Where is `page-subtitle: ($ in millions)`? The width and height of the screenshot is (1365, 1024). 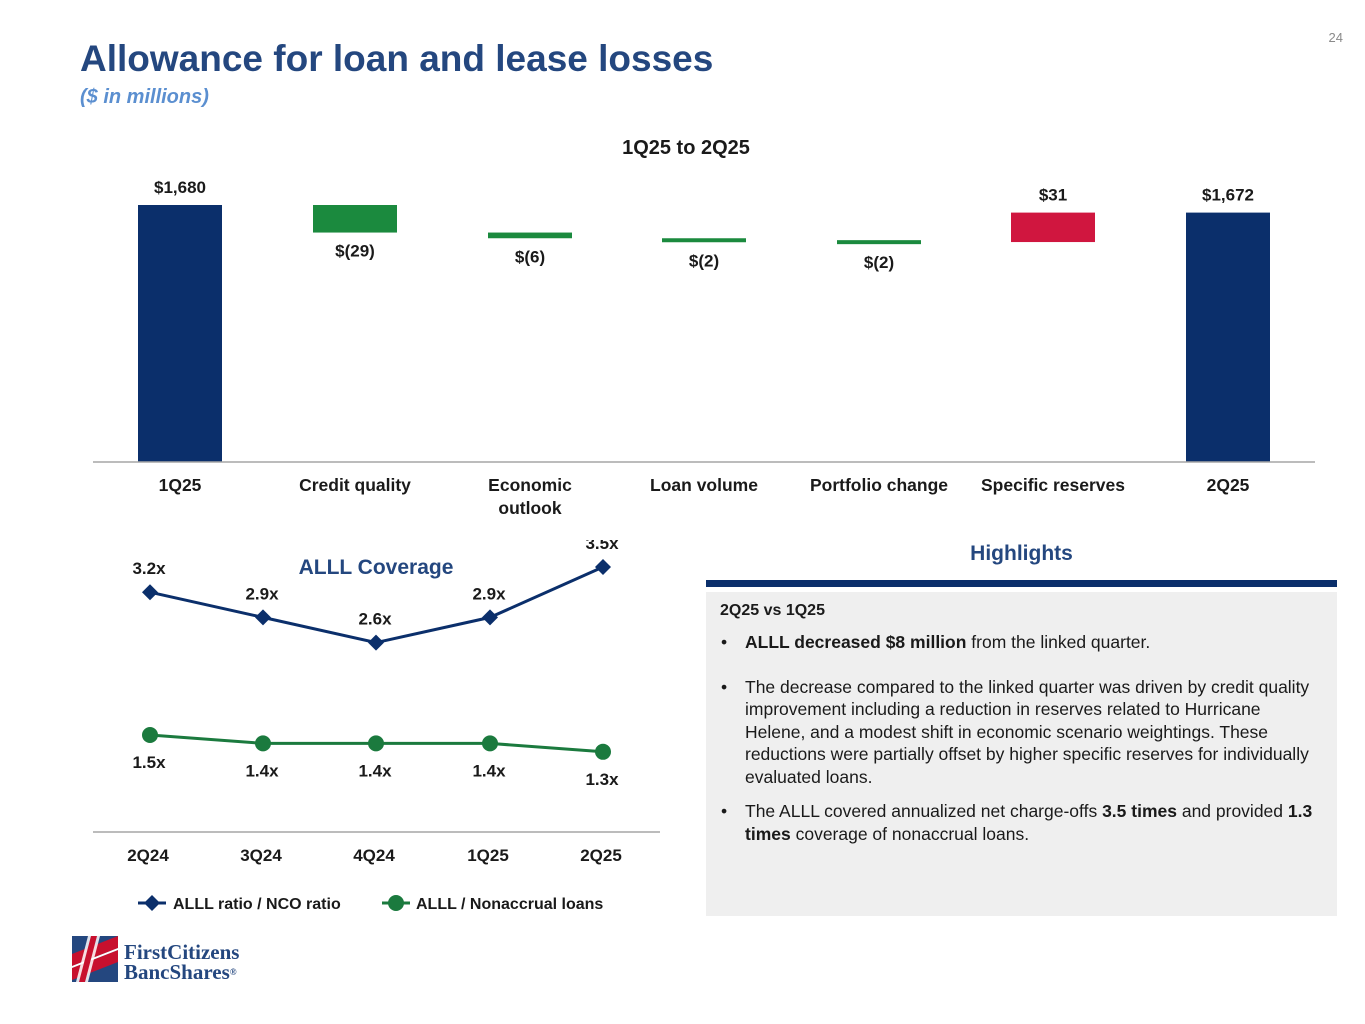 page-subtitle: ($ in millions) is located at coordinates (144, 97).